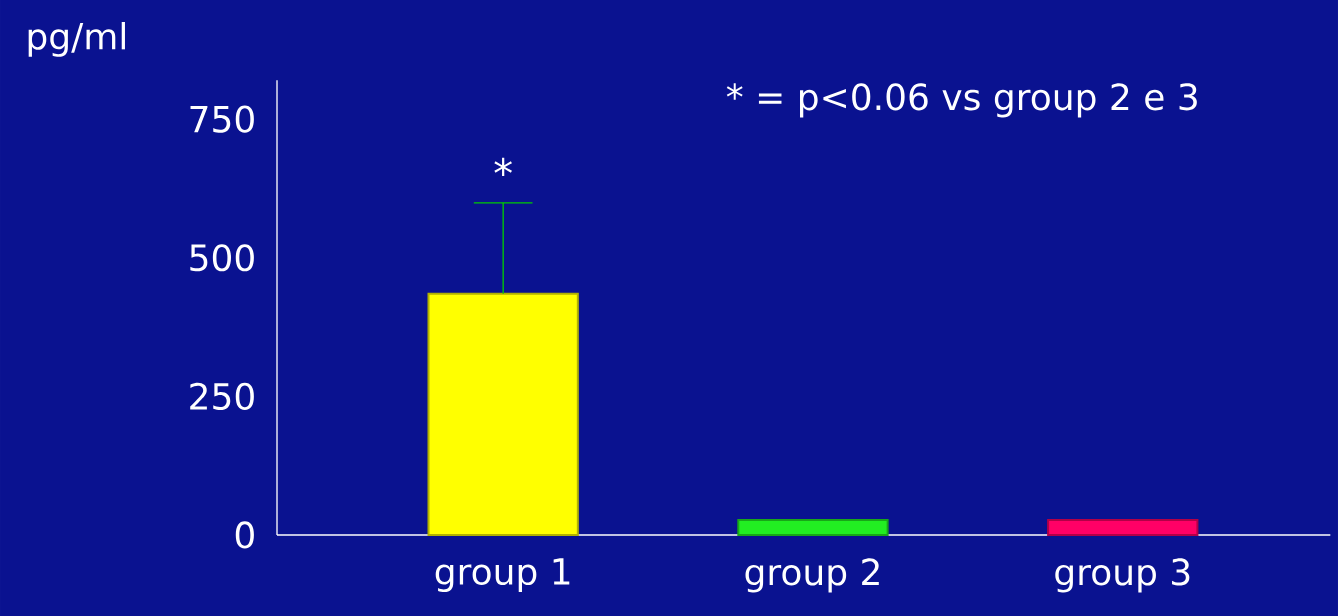 This screenshot has width=1338, height=616. I want to click on y-tick-label: 250, so click(222, 396).